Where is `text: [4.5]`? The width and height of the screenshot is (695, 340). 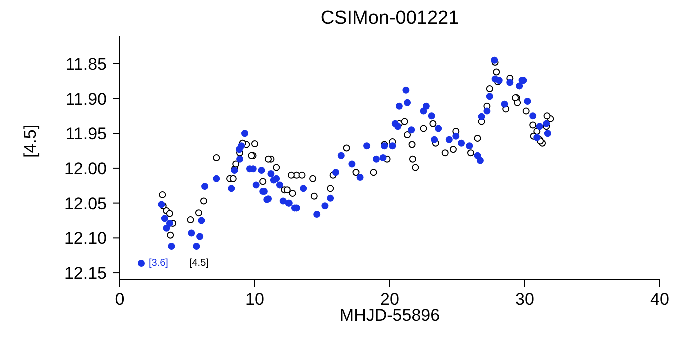 text: [4.5] is located at coordinates (199, 263).